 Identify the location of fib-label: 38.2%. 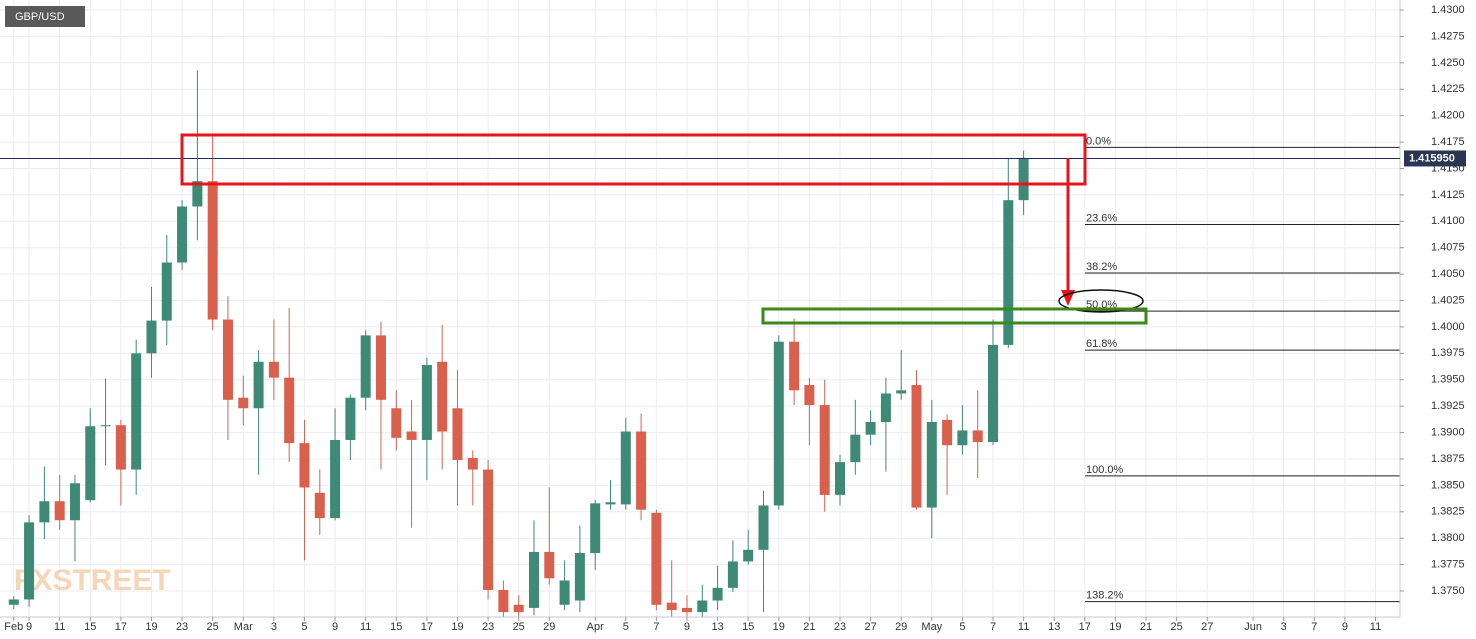
(1101, 267).